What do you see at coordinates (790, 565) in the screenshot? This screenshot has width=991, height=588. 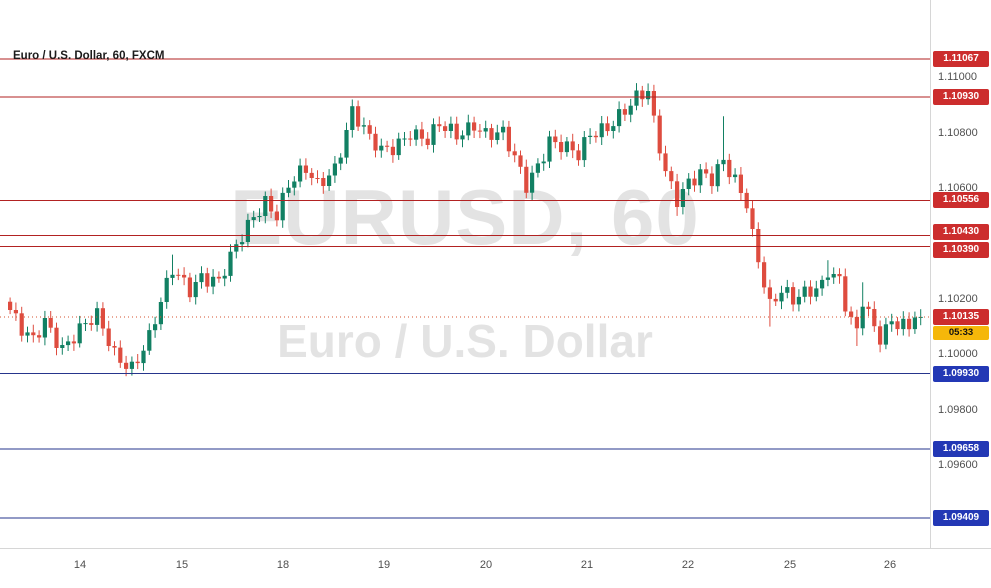 I see `time-tick-label: 25` at bounding box center [790, 565].